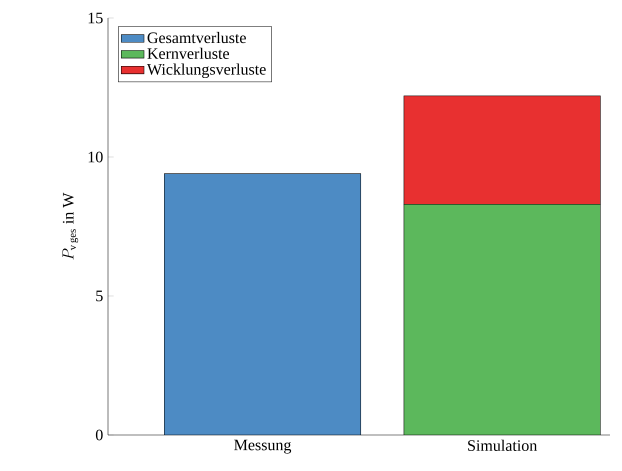 The width and height of the screenshot is (622, 471). Describe the element at coordinates (503, 445) in the screenshot. I see `x-tick-label: Simulation` at that location.